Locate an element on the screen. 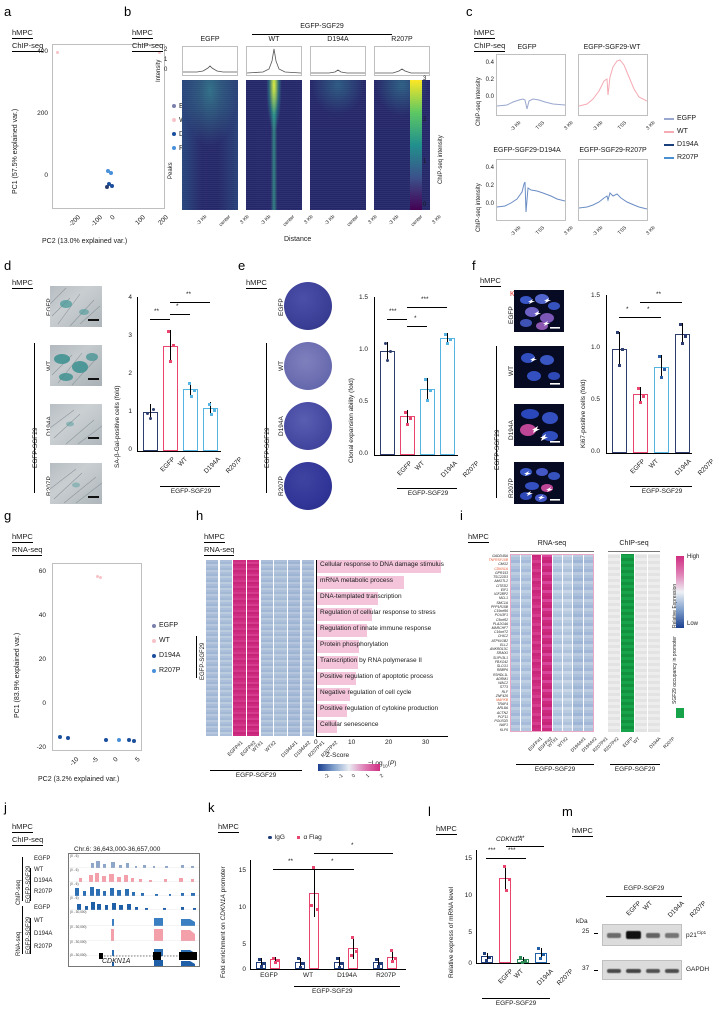  panel-l-xtick-egfp: EGFP is located at coordinates (506, 977).